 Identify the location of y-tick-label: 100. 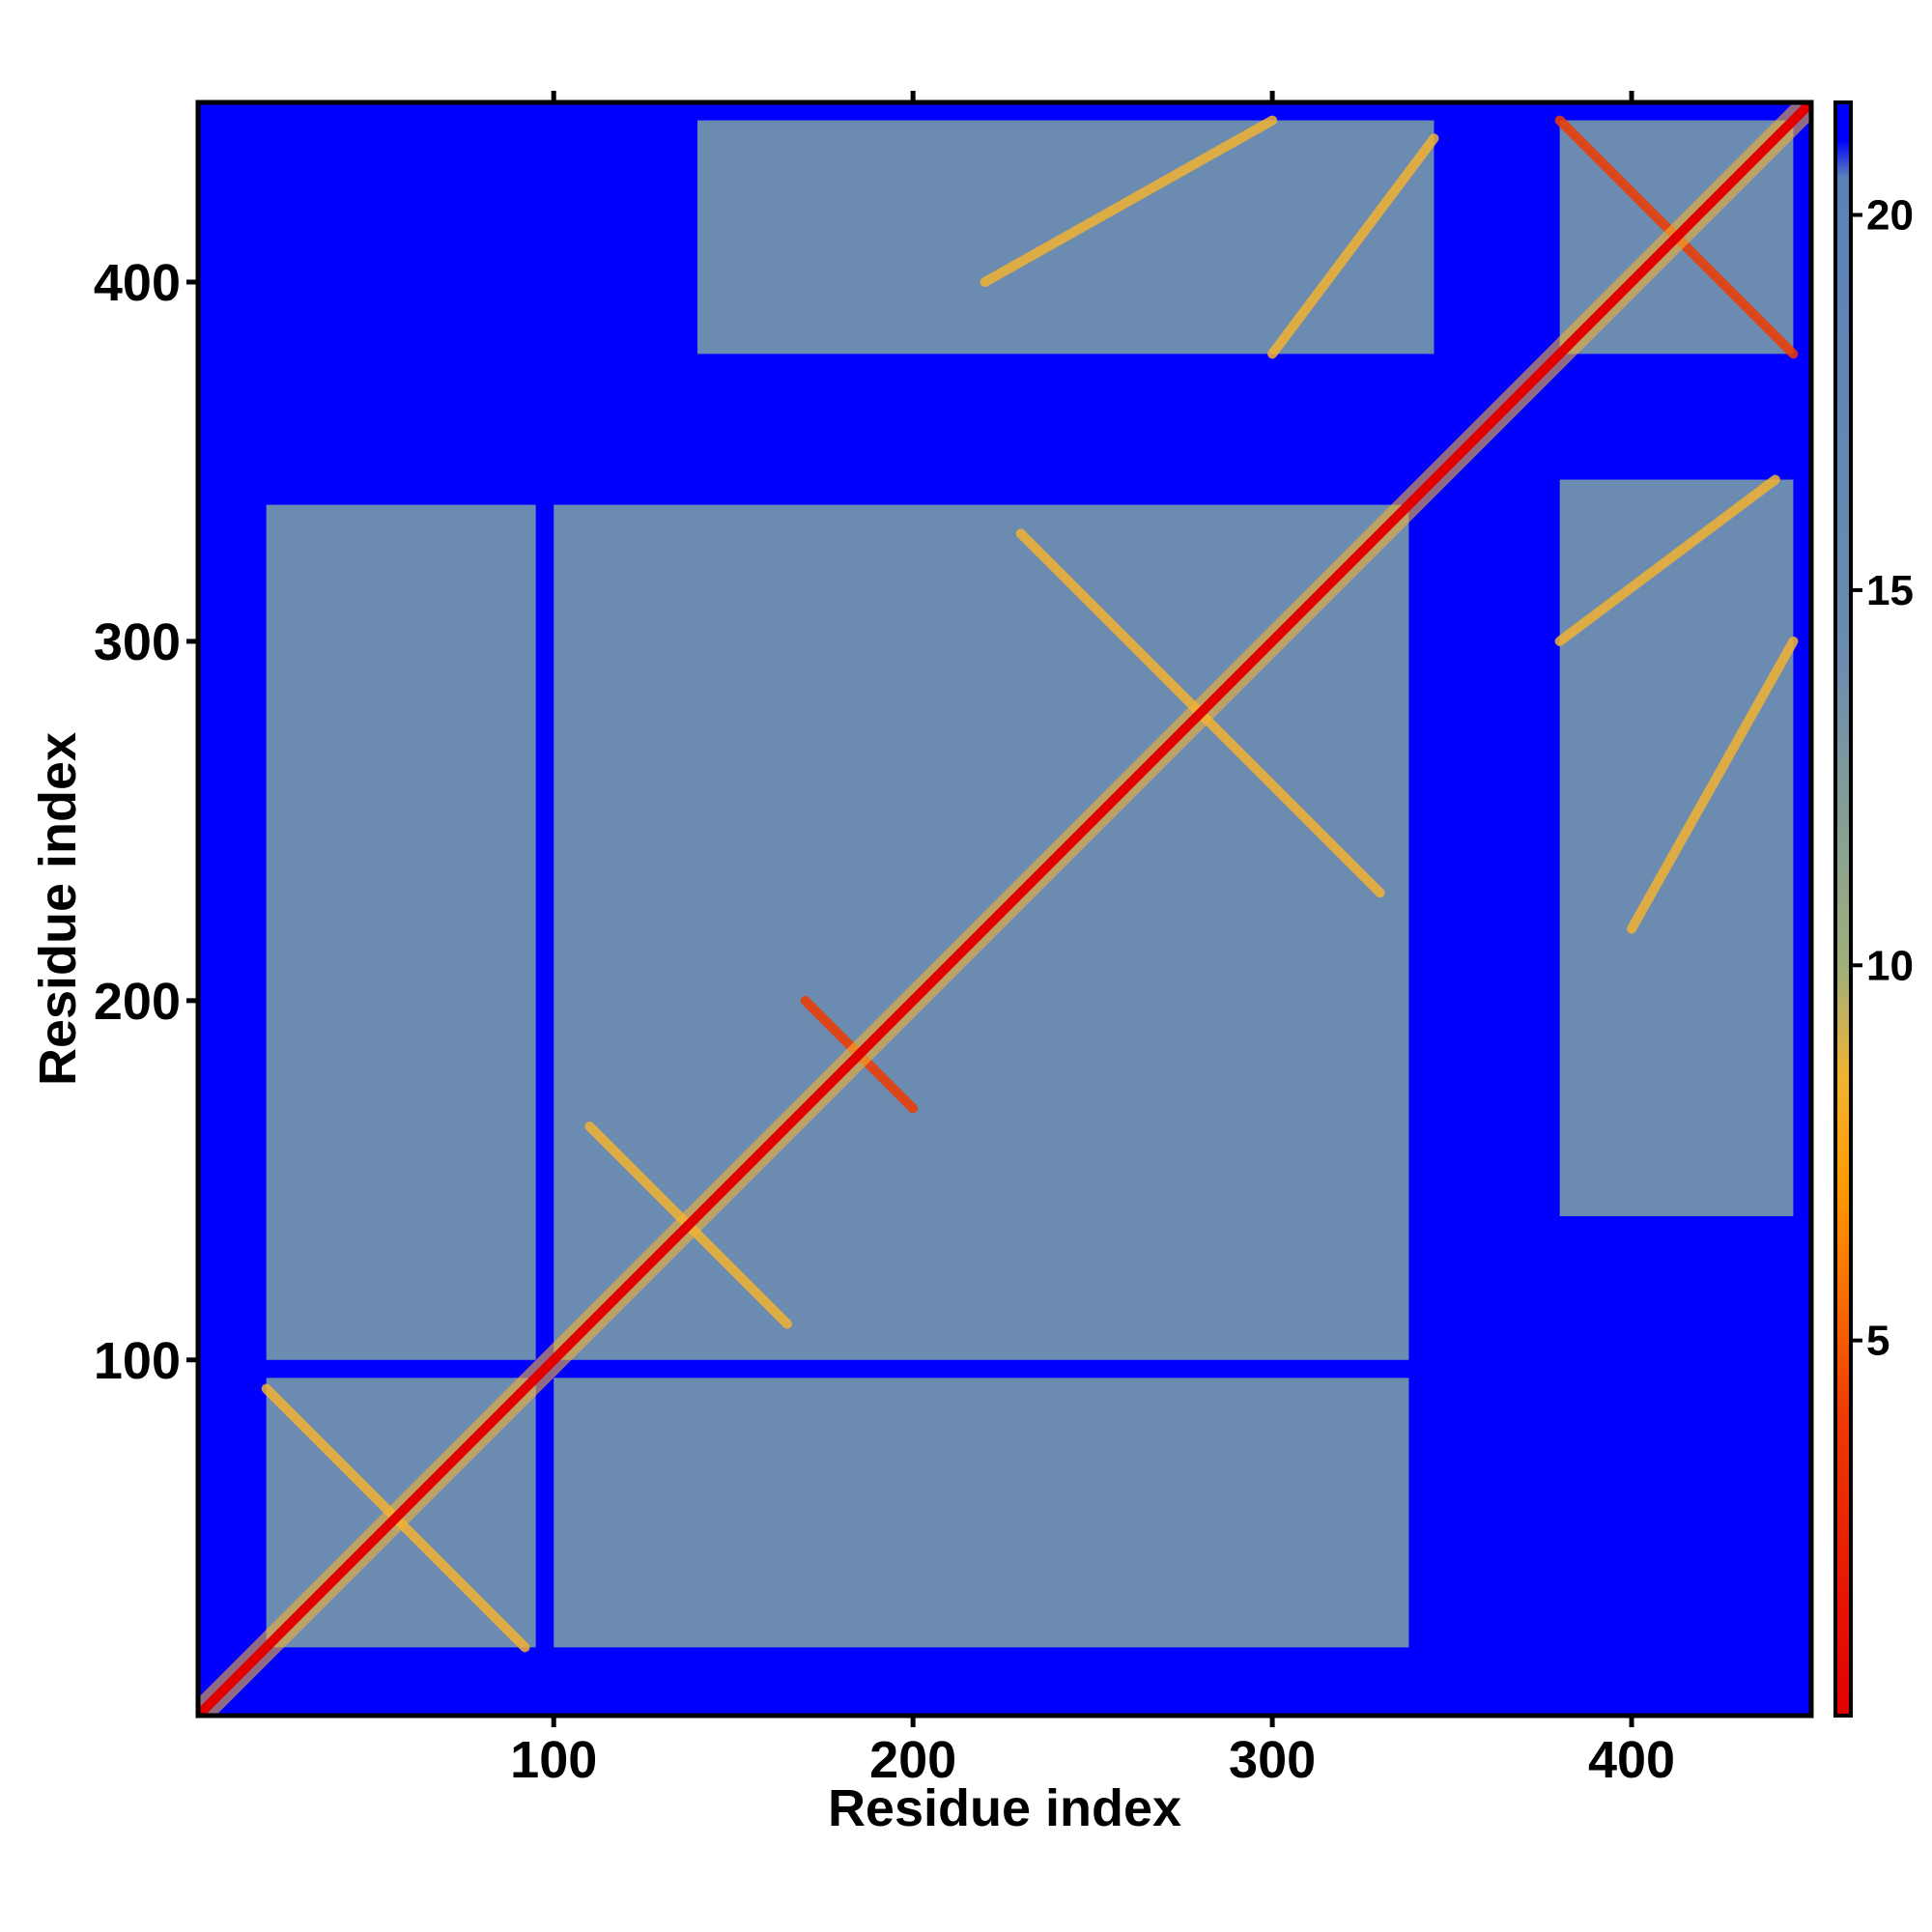
(137, 1361).